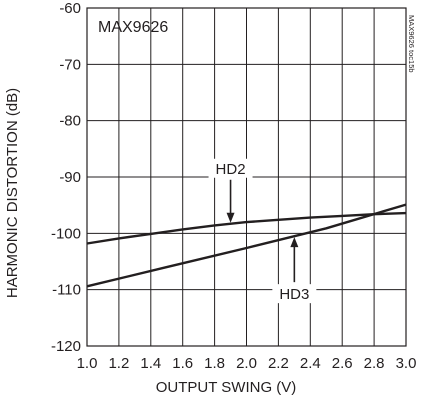  I want to click on annotation-label-bg-hd2, so click(230, 168).